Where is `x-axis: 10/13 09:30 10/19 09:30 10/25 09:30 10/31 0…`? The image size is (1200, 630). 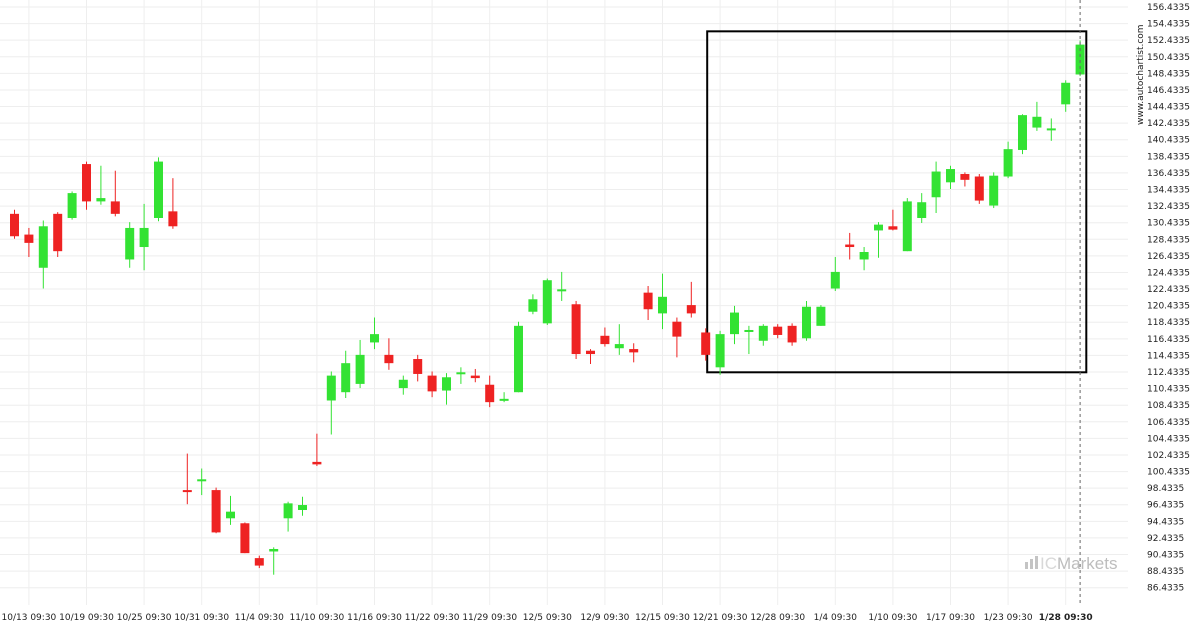 x-axis: 10/13 09:30 10/19 09:30 10/25 09:30 10/31 0… is located at coordinates (547, 618).